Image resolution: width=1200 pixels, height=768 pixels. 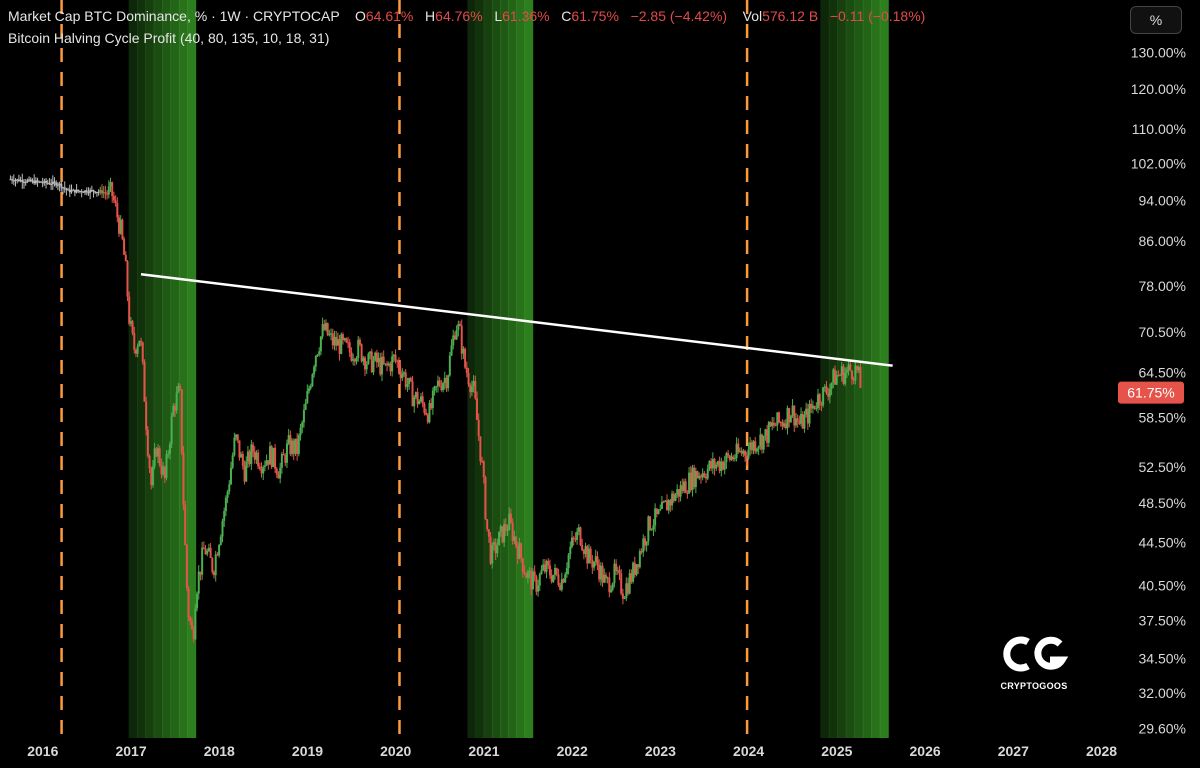 What do you see at coordinates (516, 320) in the screenshot?
I see `trendline` at bounding box center [516, 320].